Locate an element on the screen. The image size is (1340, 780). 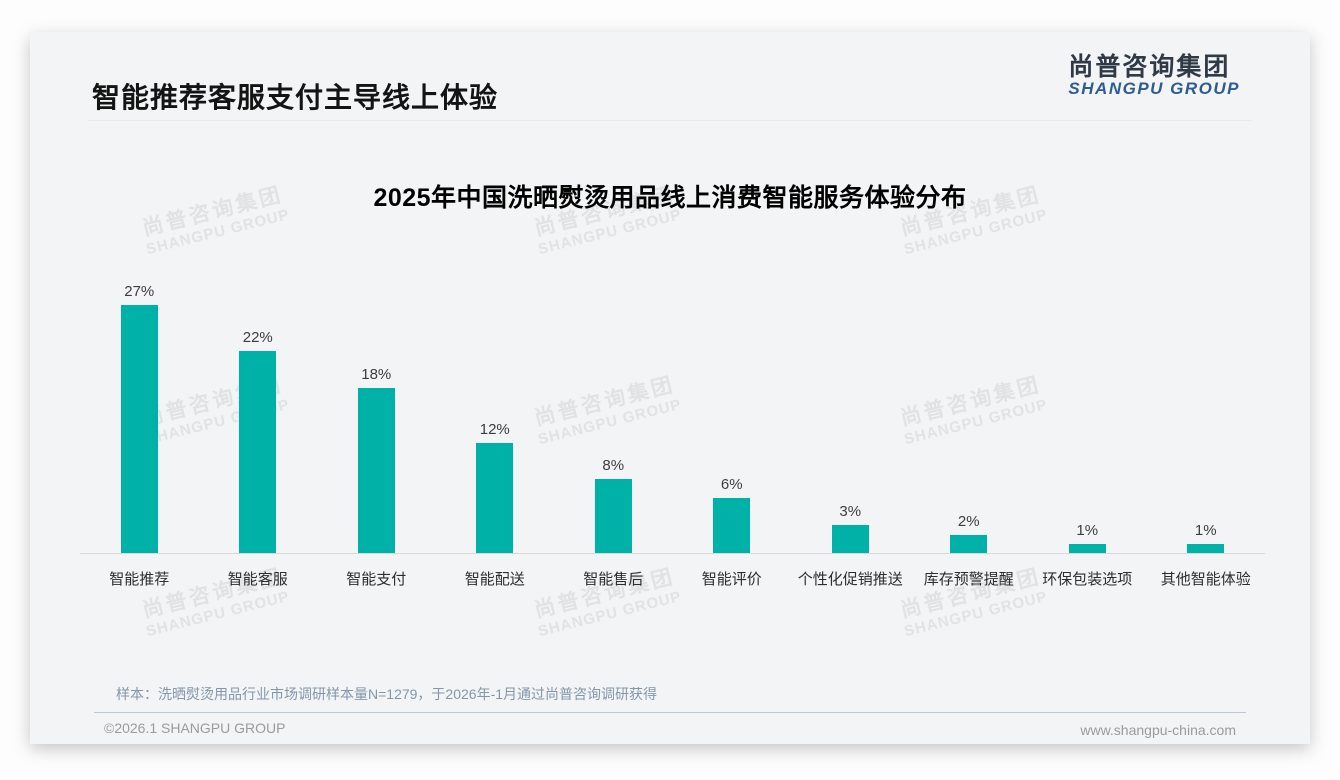
x-axis-label: 智能评价 is located at coordinates (731, 579).